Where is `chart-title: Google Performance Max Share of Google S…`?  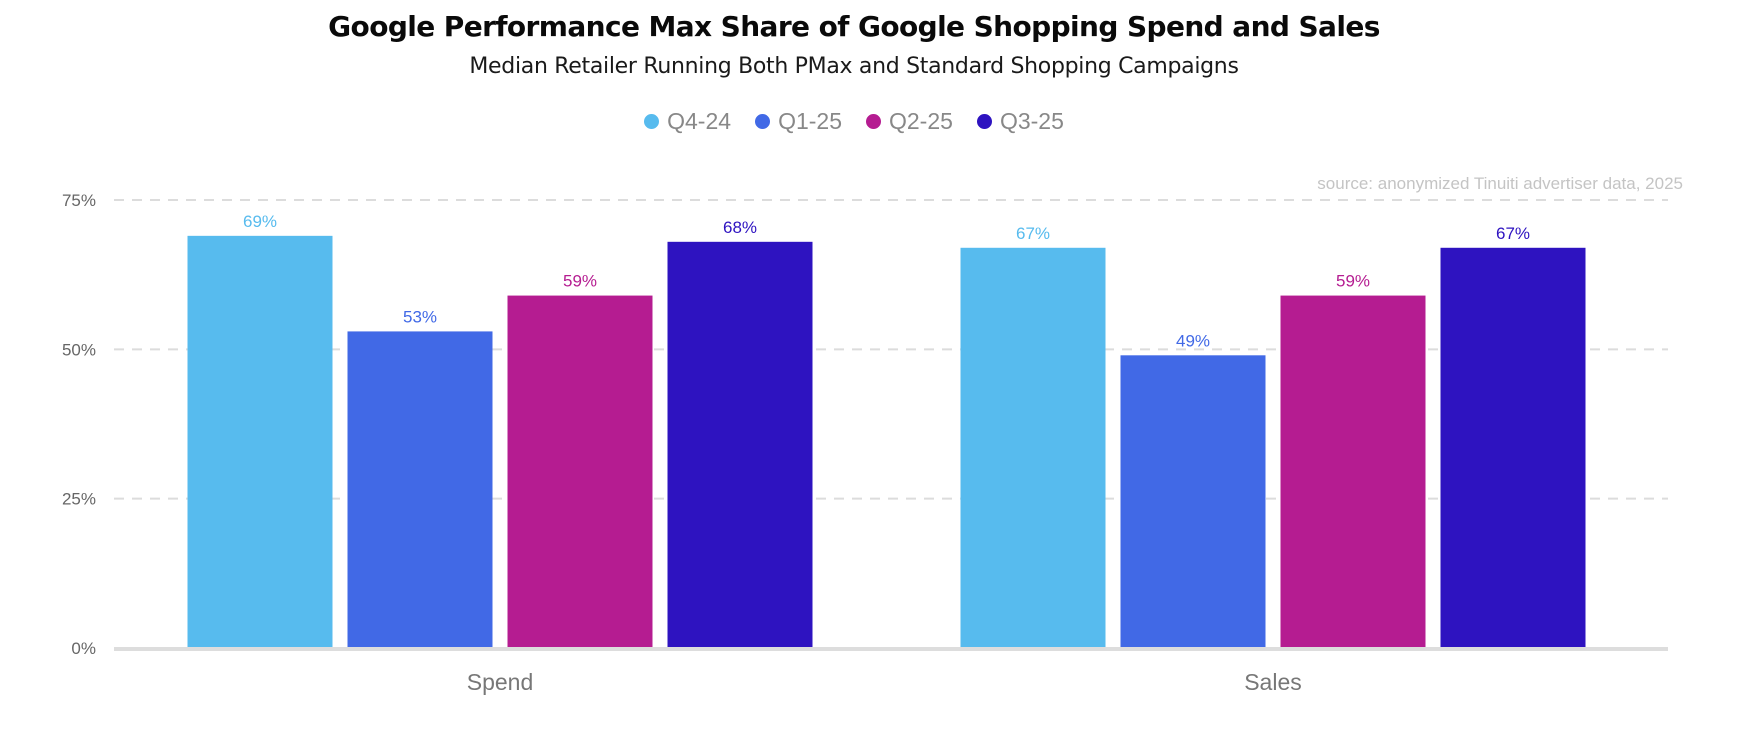 chart-title: Google Performance Max Share of Google S… is located at coordinates (854, 26).